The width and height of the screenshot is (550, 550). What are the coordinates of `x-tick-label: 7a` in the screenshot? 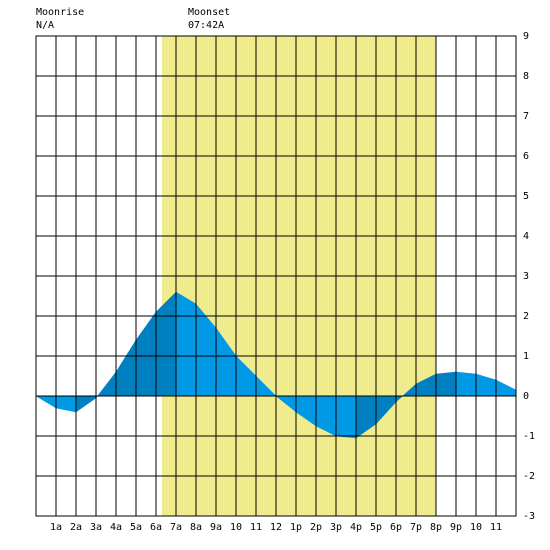 It's located at (176, 527).